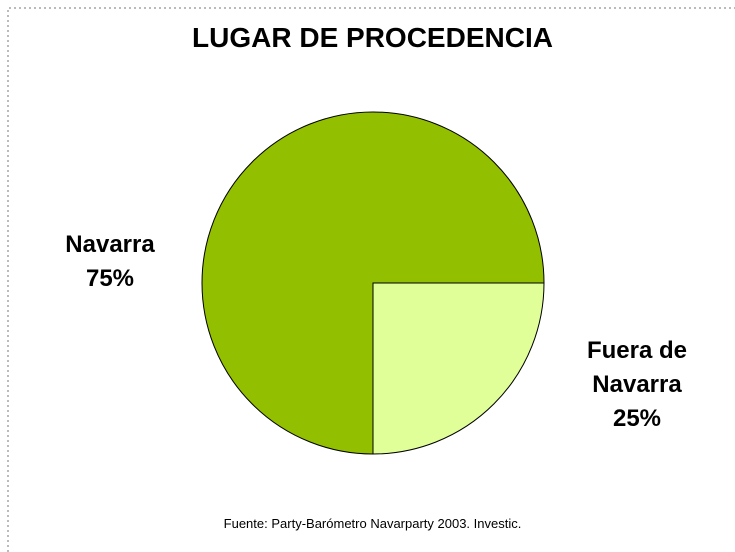 This screenshot has width=735, height=552. What do you see at coordinates (110, 278) in the screenshot?
I see `value-label: 75%` at bounding box center [110, 278].